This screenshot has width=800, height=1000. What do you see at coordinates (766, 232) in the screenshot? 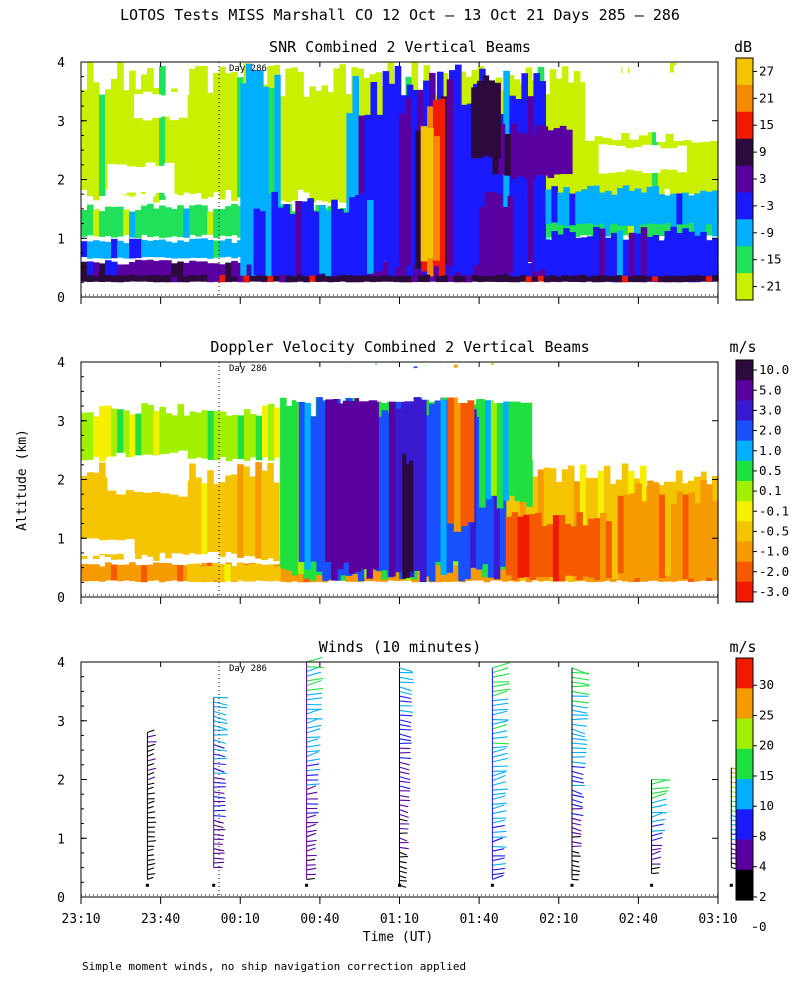
I see `colorbar-label: -9` at bounding box center [766, 232].